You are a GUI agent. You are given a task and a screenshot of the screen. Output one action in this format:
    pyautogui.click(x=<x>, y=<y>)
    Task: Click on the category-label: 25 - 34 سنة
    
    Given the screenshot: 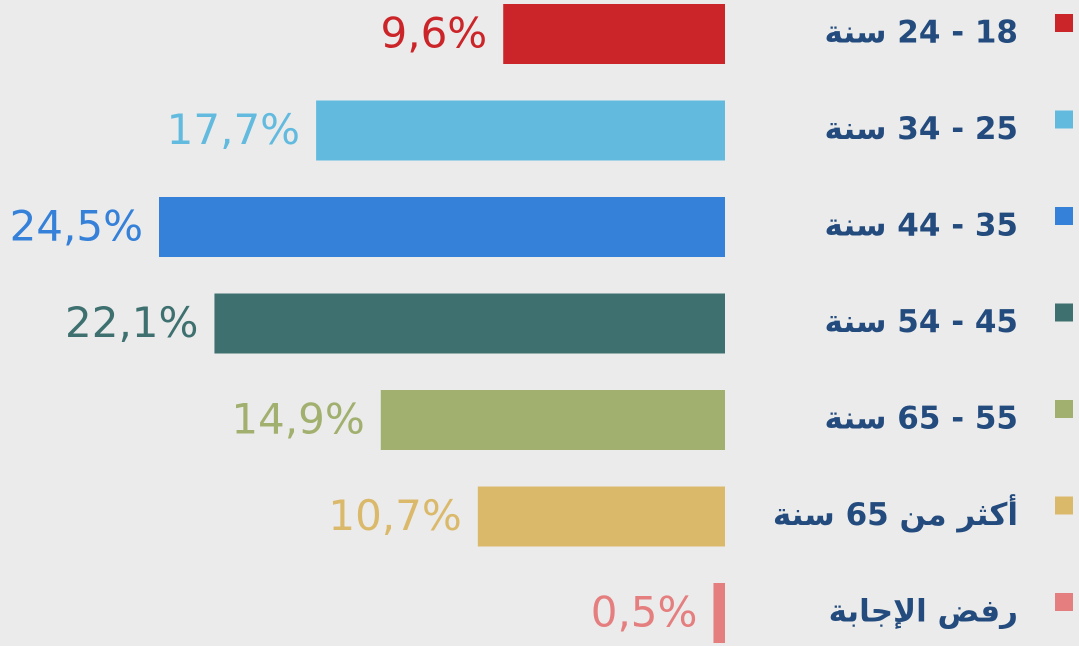 What is the action you would take?
    pyautogui.click(x=921, y=129)
    